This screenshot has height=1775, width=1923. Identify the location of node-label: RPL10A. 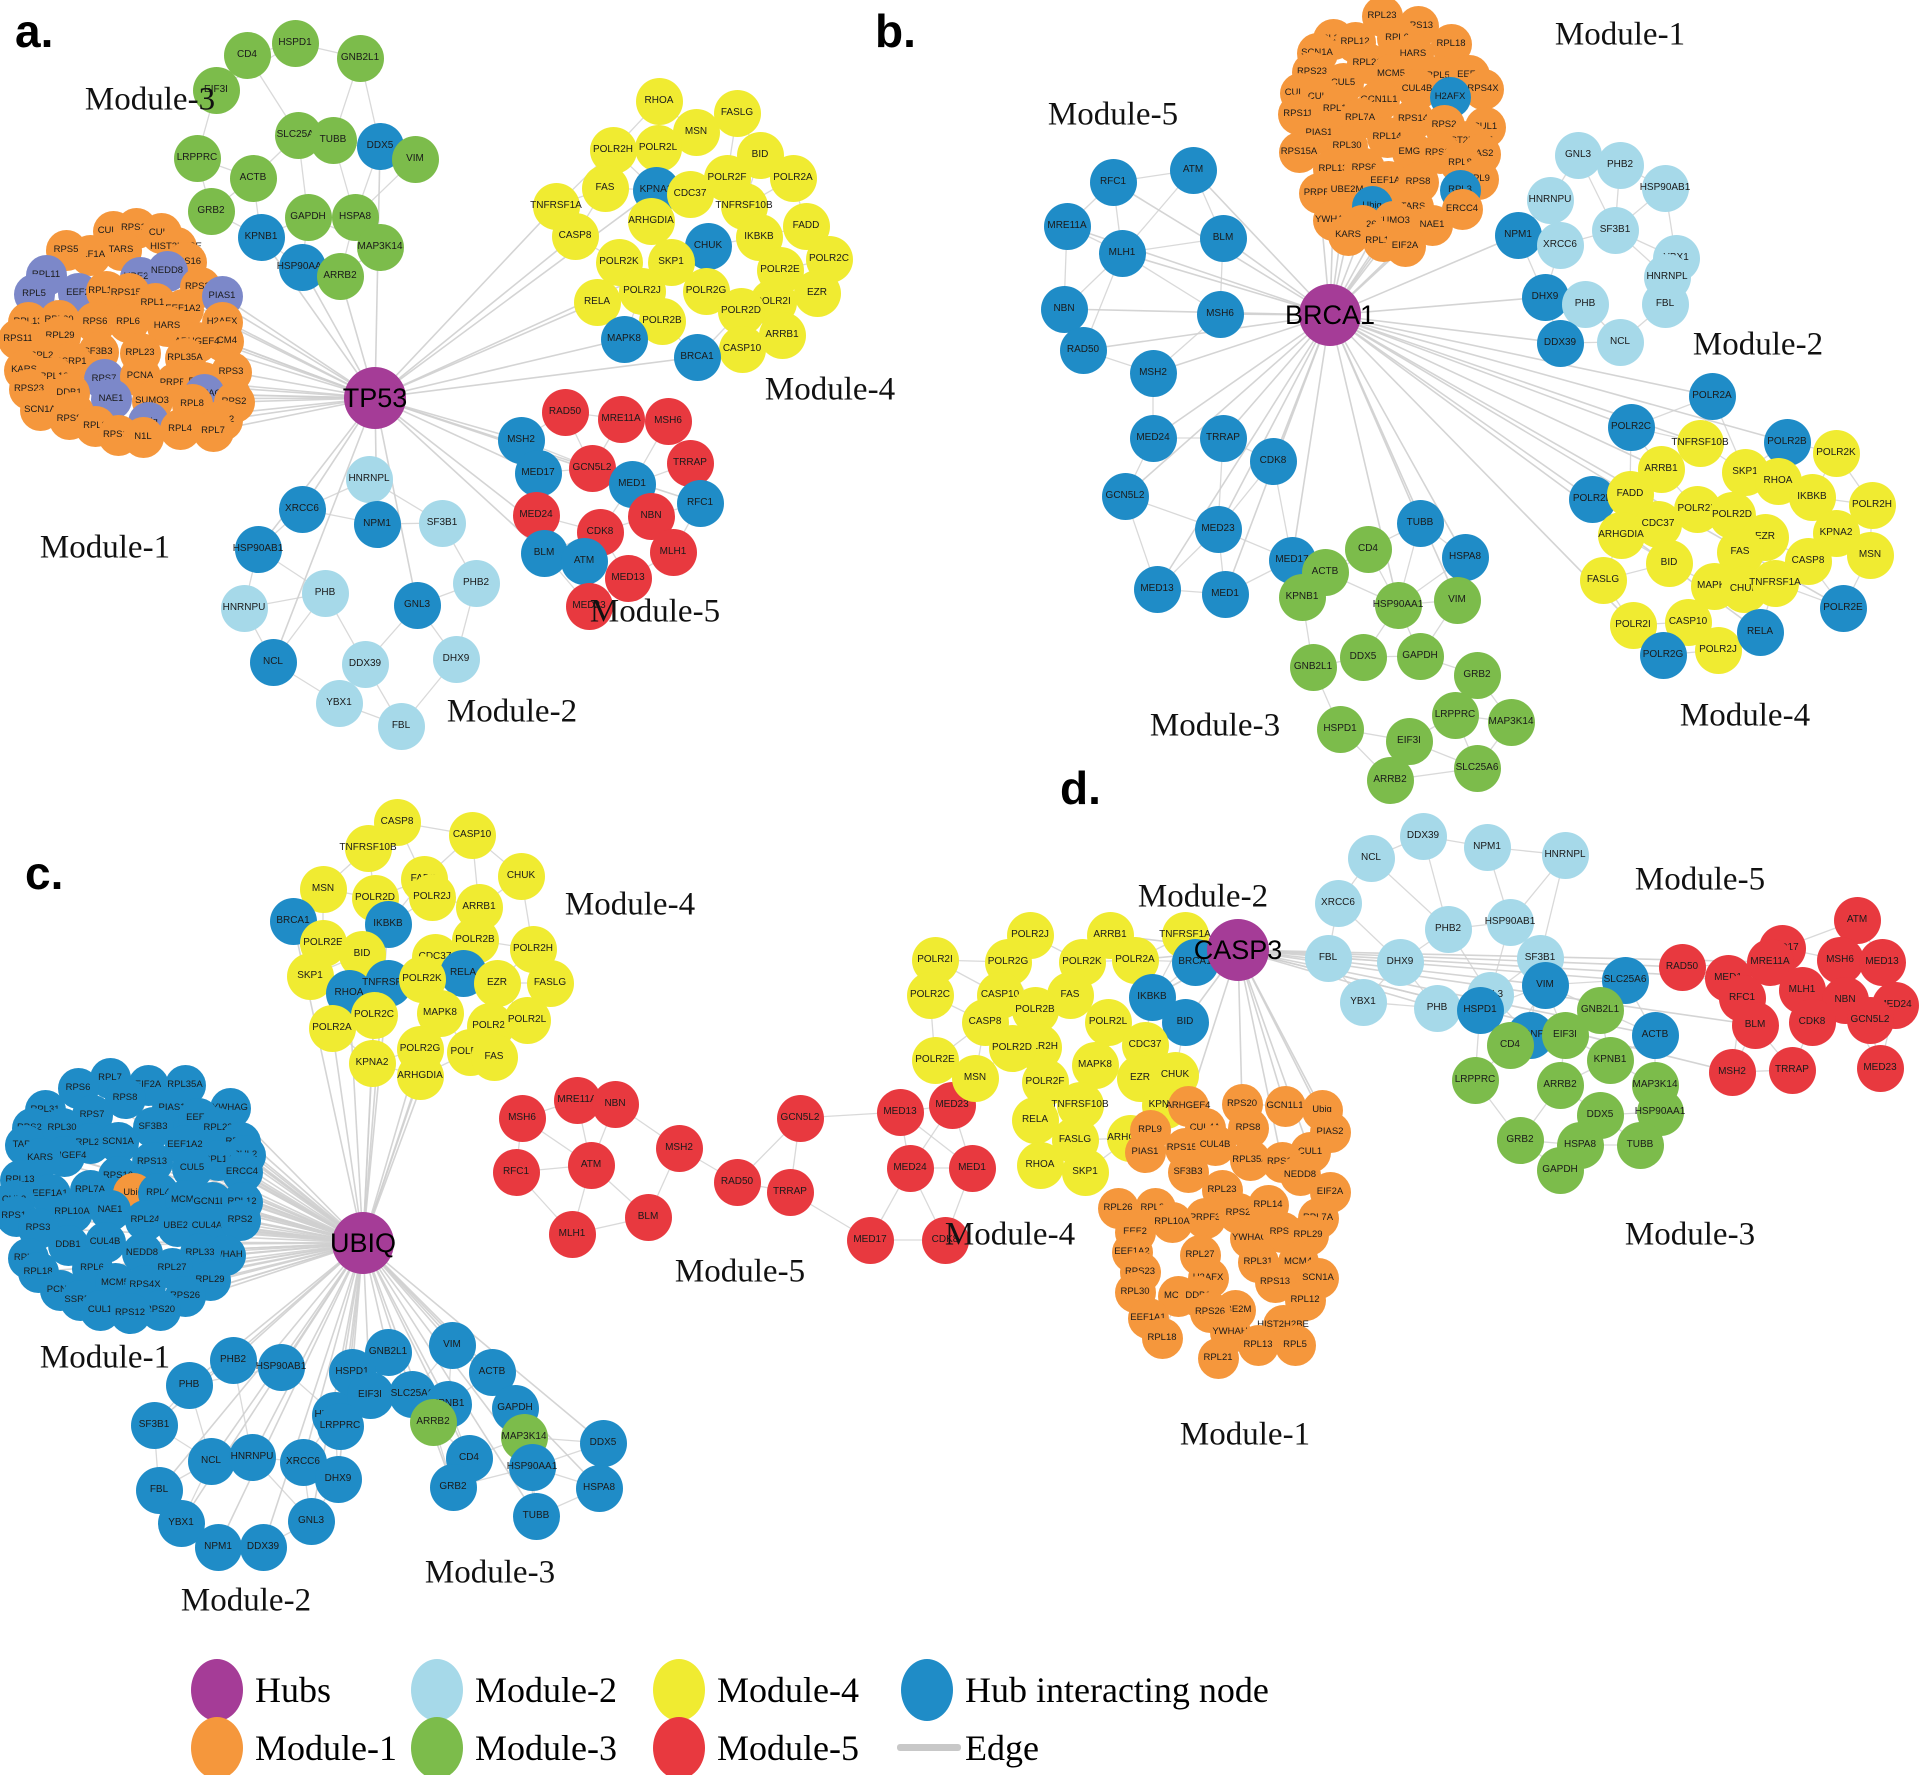
(1383, 241).